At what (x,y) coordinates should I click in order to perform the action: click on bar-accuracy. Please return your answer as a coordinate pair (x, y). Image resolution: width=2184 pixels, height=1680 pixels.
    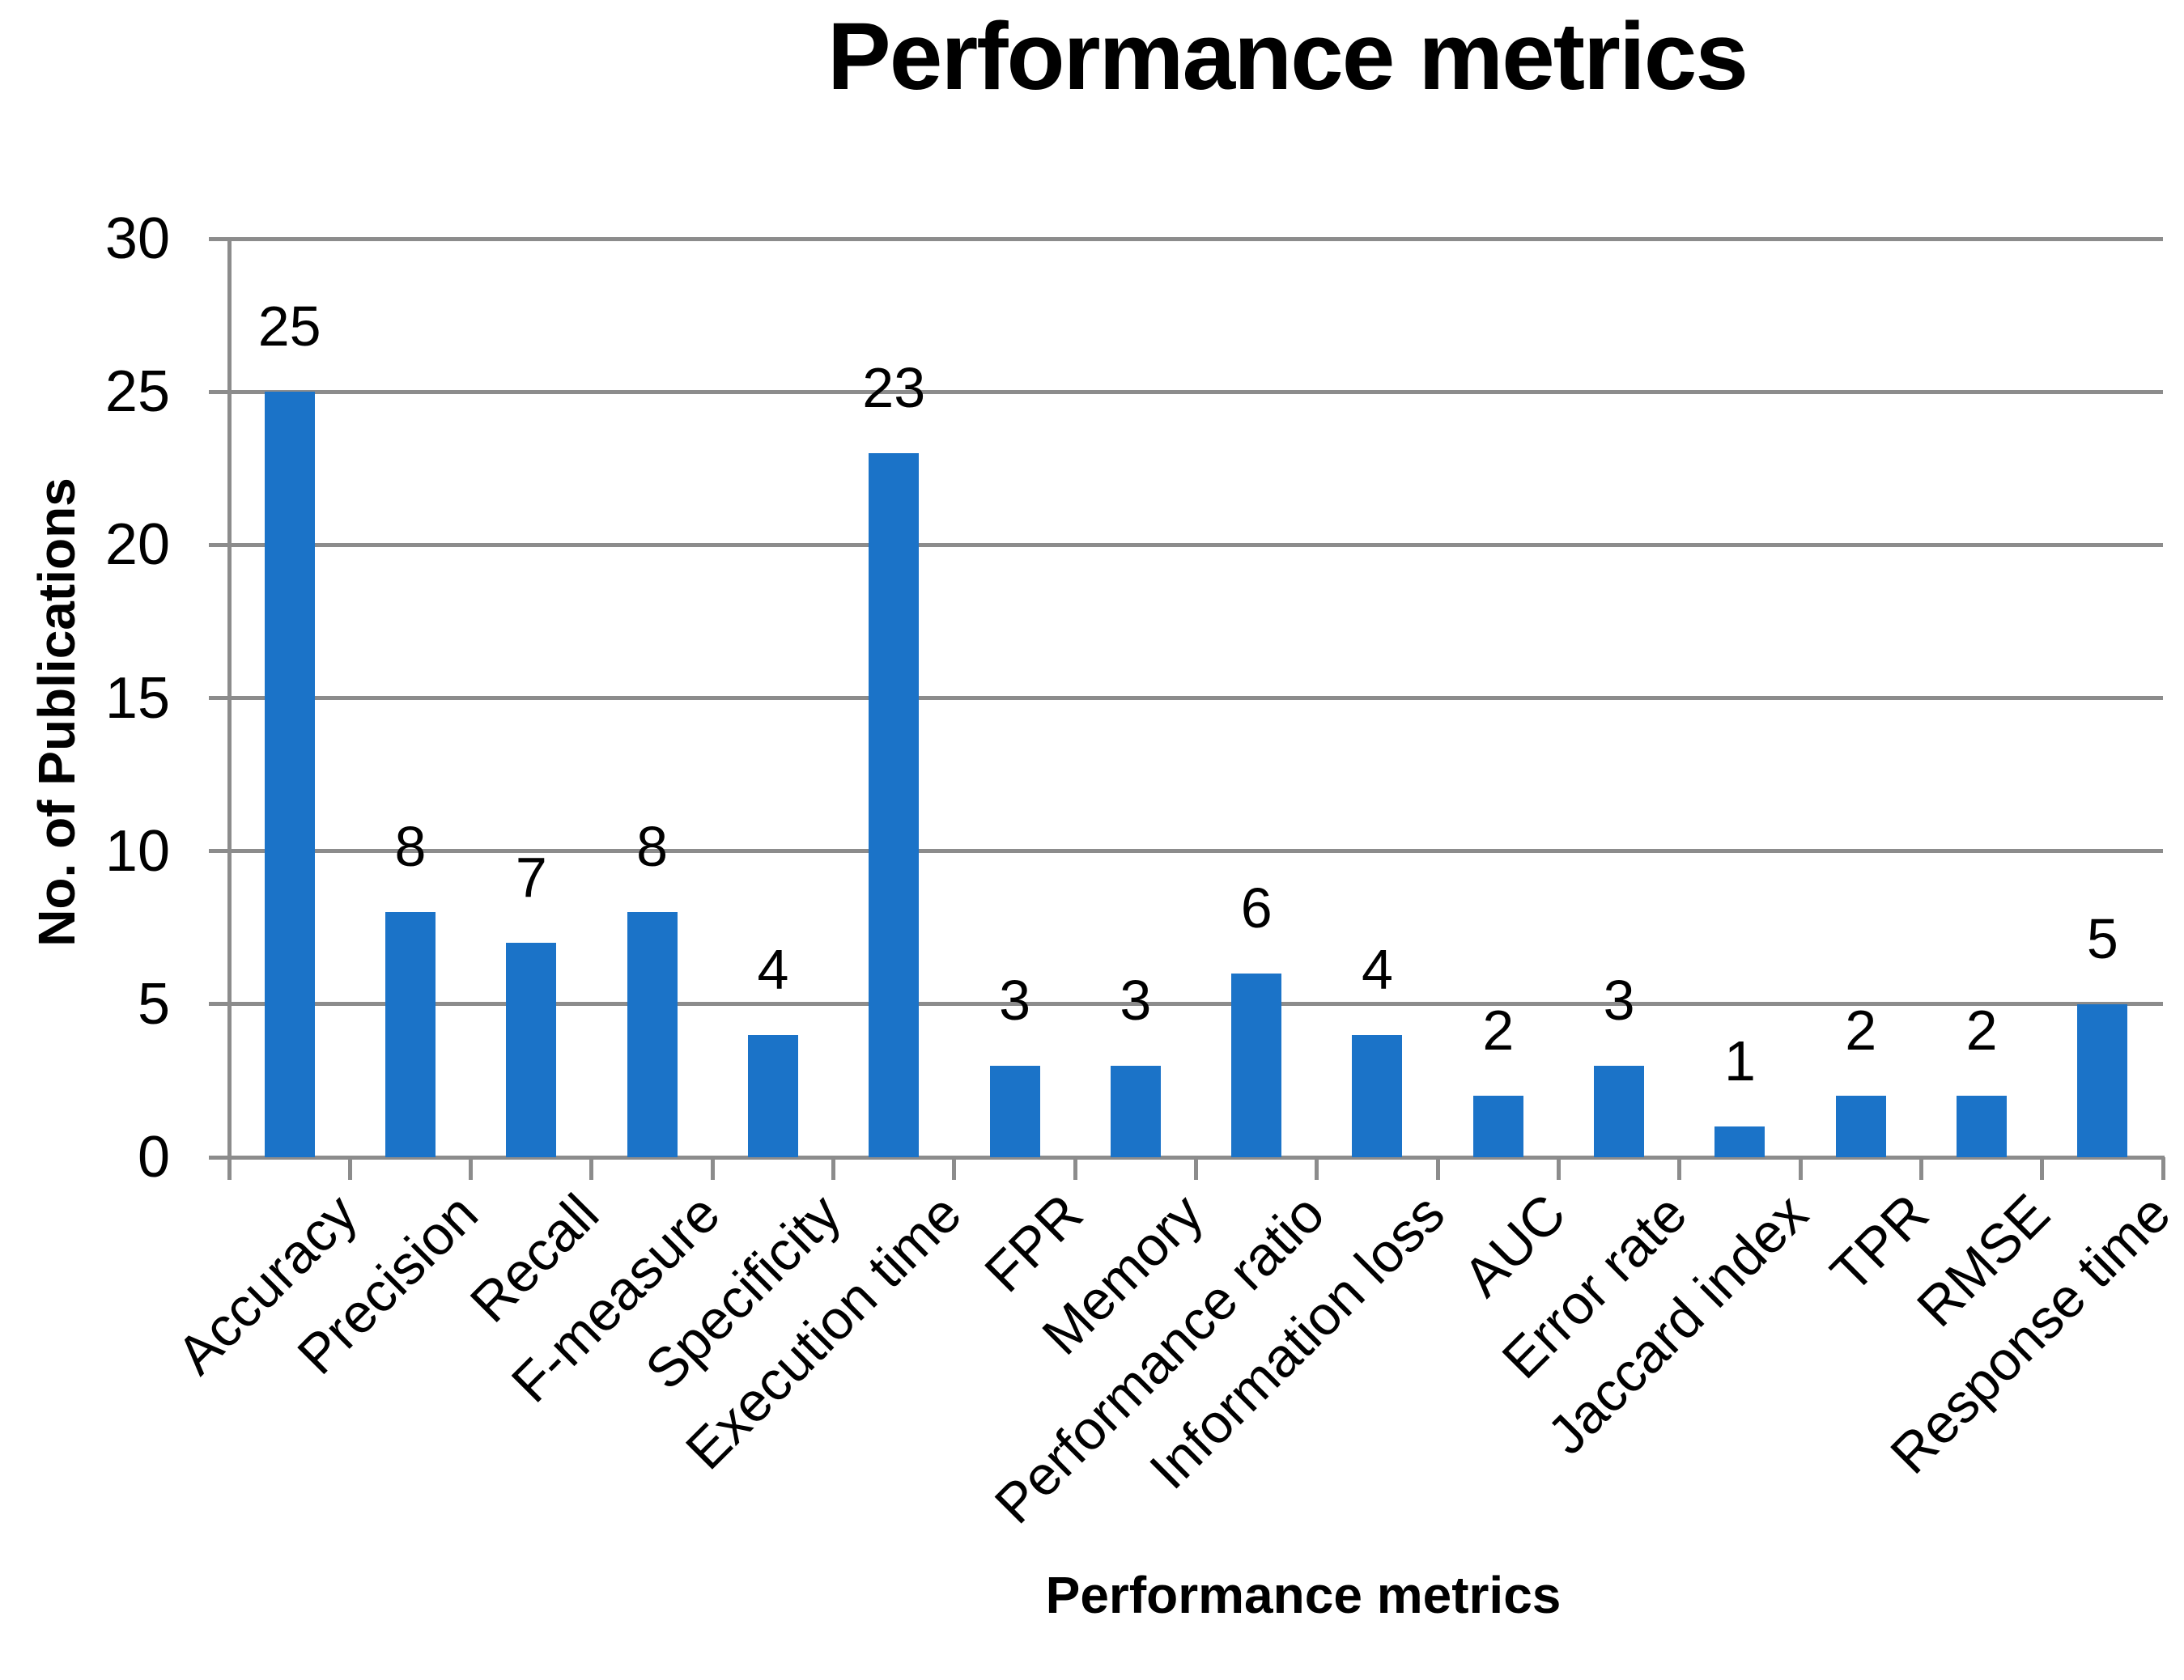
    Looking at the image, I should click on (289, 775).